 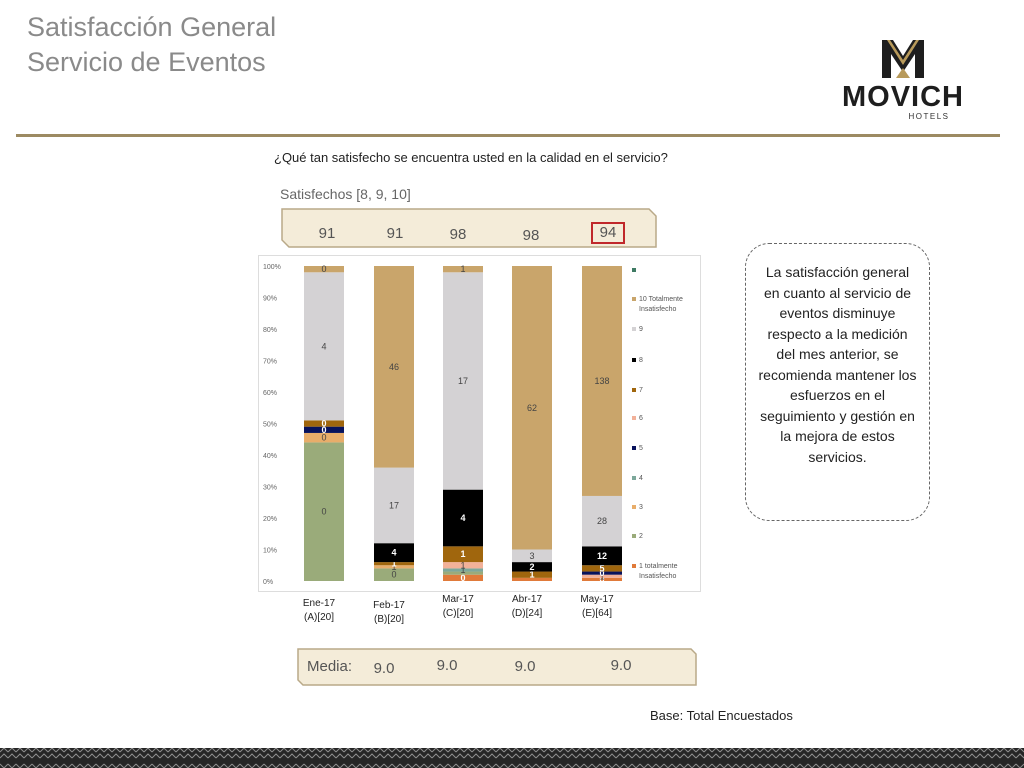 What do you see at coordinates (327, 233) in the screenshot?
I see `satisfied-value-ene: 91` at bounding box center [327, 233].